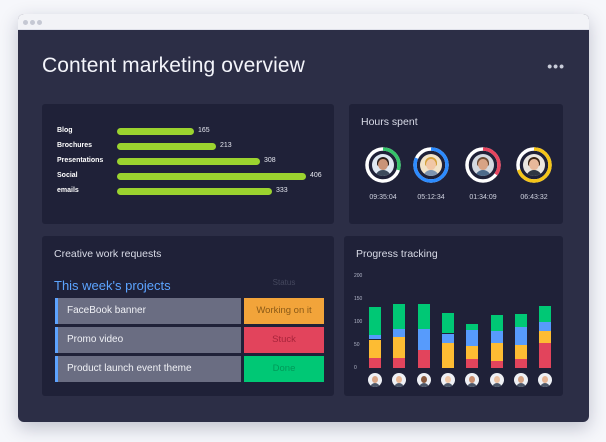  I want to click on status-column-header: Status, so click(284, 282).